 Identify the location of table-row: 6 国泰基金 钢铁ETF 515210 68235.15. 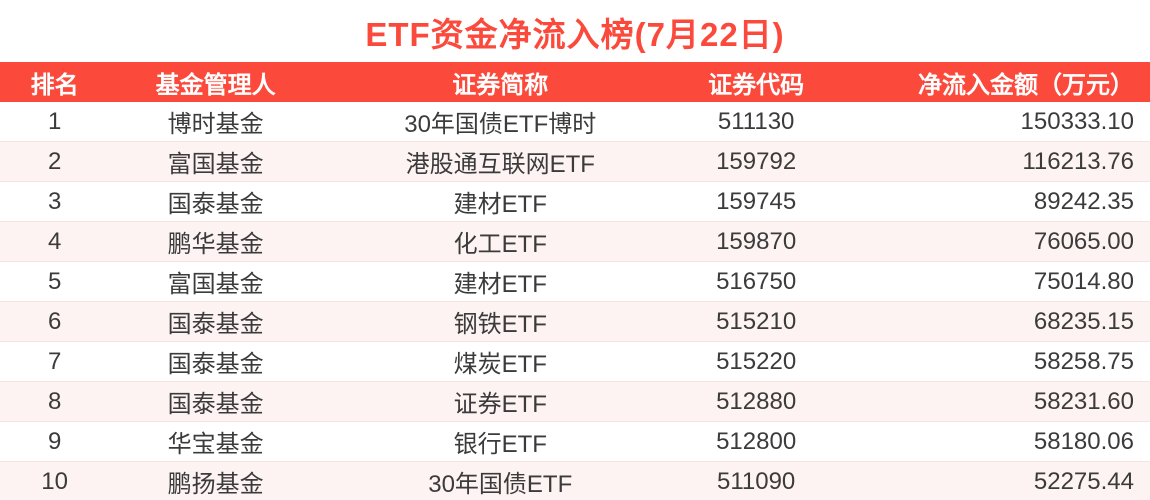
(575, 321).